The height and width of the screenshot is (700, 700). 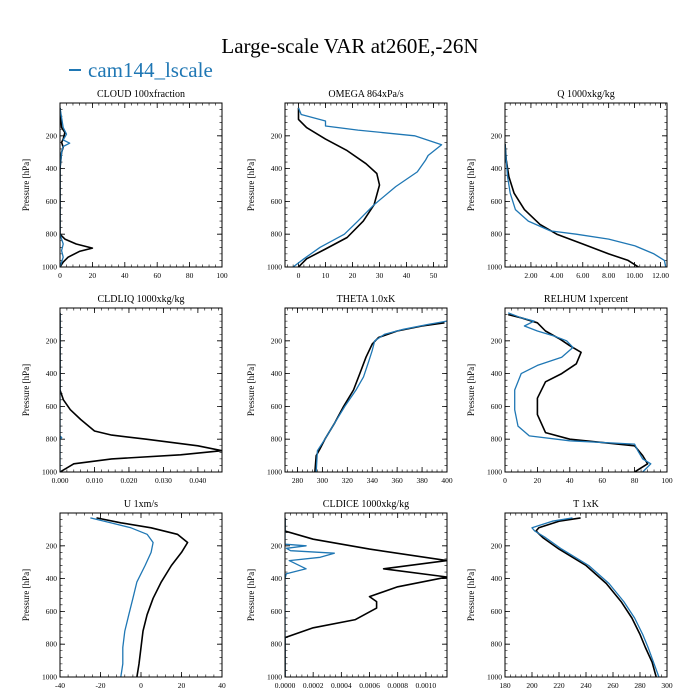 What do you see at coordinates (101, 685) in the screenshot?
I see `x-tick-label: -20` at bounding box center [101, 685].